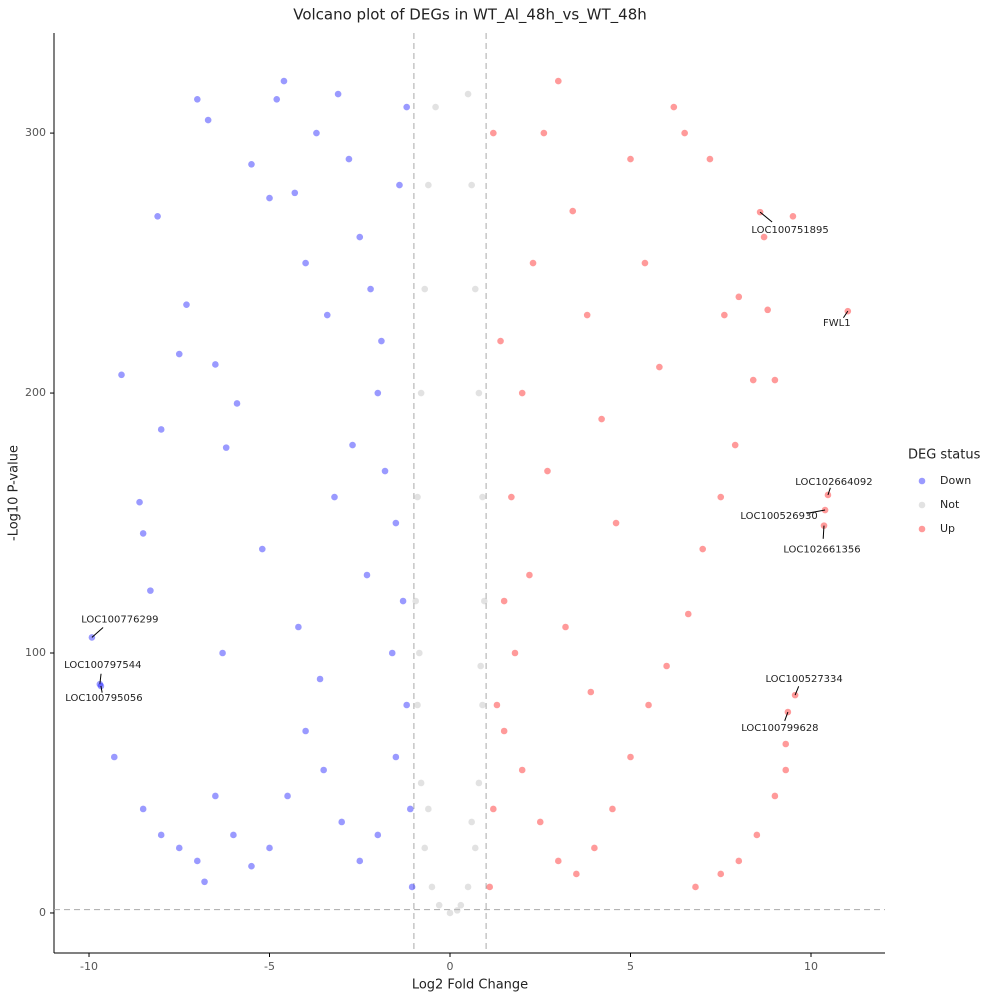 Image resolution: width=1000 pixels, height=1000 pixels. I want to click on point-label: LOC100797544, so click(102, 665).